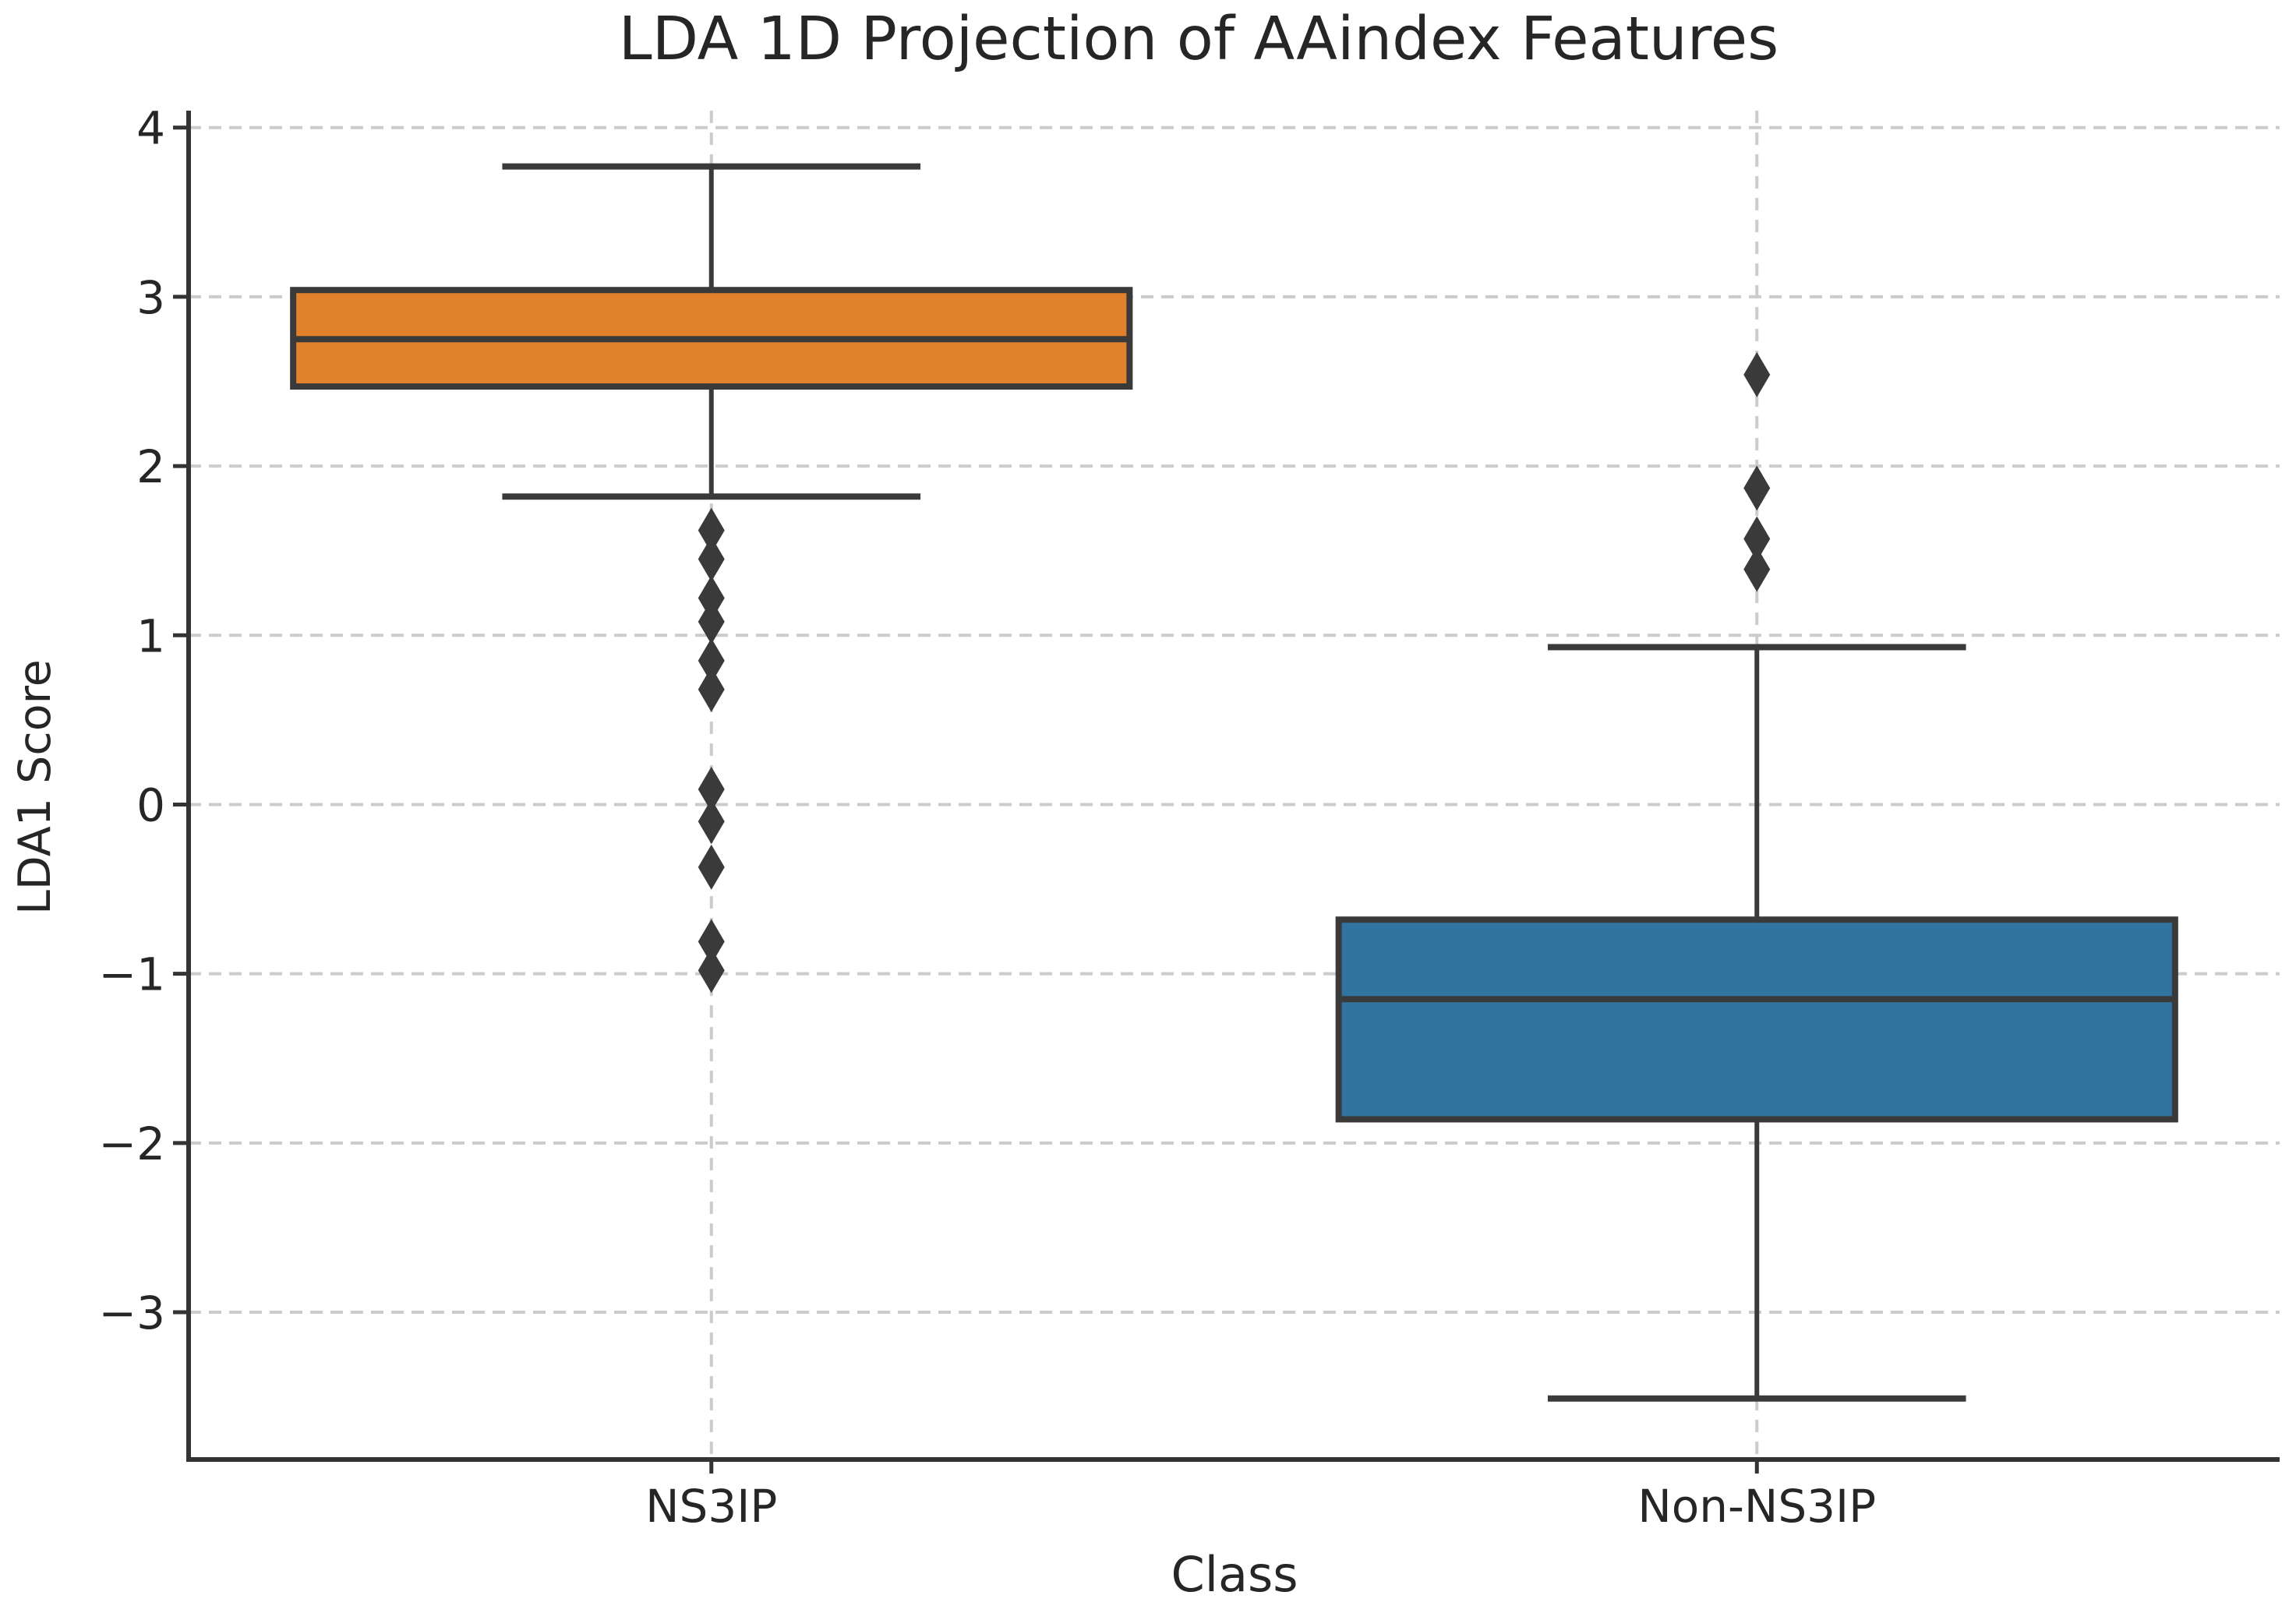  I want to click on y-tick-label: 4, so click(151, 128).